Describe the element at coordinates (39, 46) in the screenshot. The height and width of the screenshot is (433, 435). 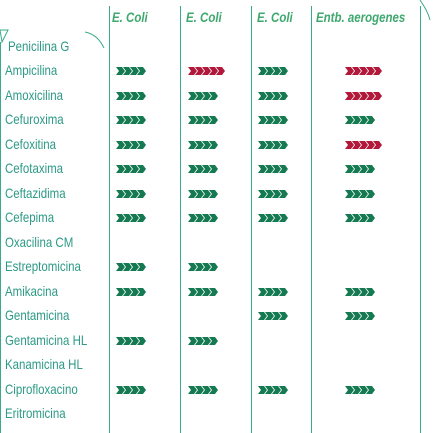
I see `drug-label-penicilina-g: Penicilina G` at that location.